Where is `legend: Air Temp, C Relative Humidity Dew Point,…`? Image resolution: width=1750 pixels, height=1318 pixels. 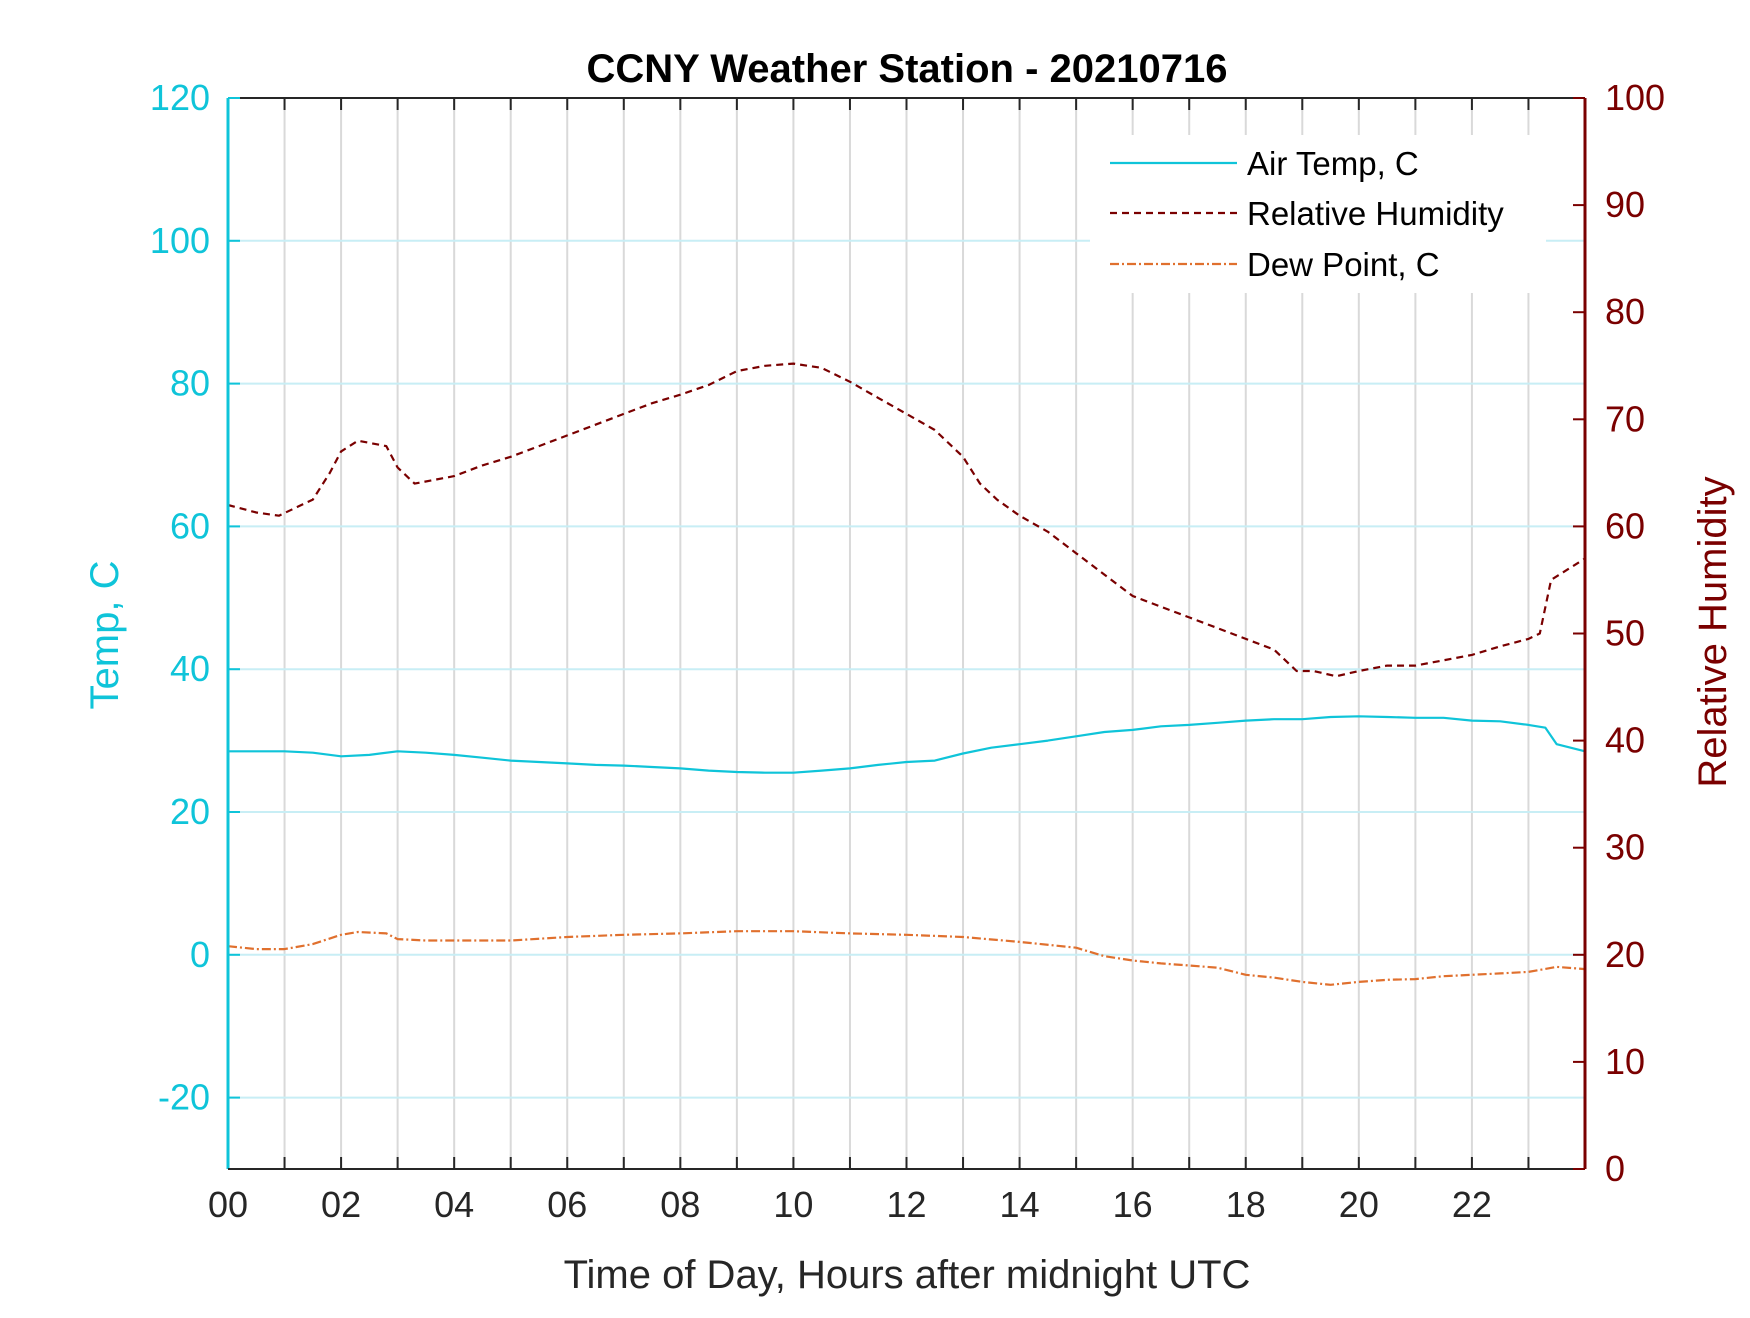 legend: Air Temp, C Relative Humidity Dew Point,… is located at coordinates (1318, 214).